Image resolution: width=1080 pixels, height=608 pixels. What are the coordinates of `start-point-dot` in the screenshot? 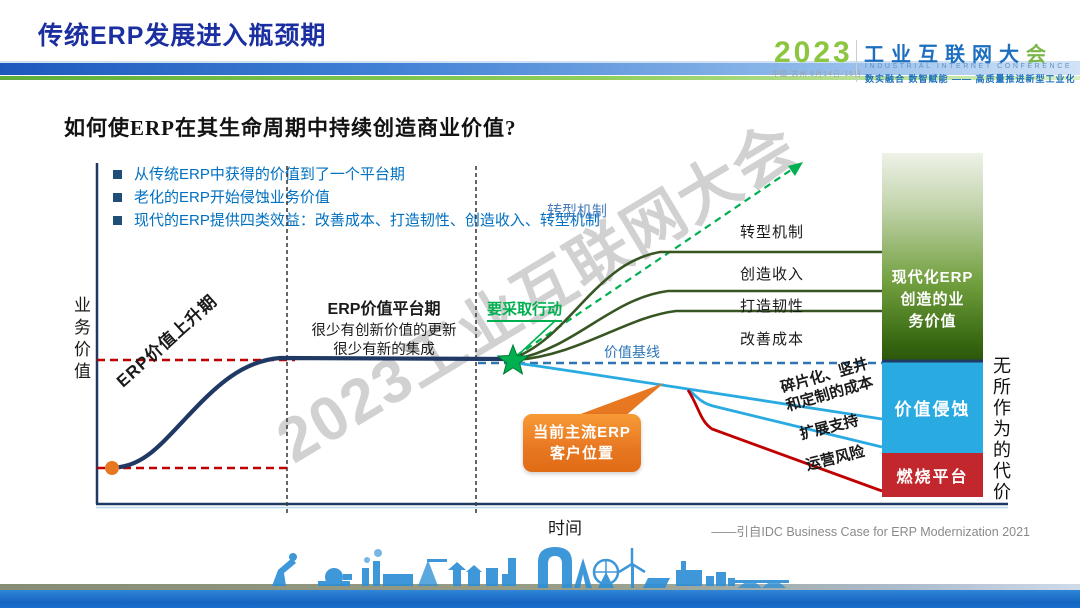 It's located at (112, 468).